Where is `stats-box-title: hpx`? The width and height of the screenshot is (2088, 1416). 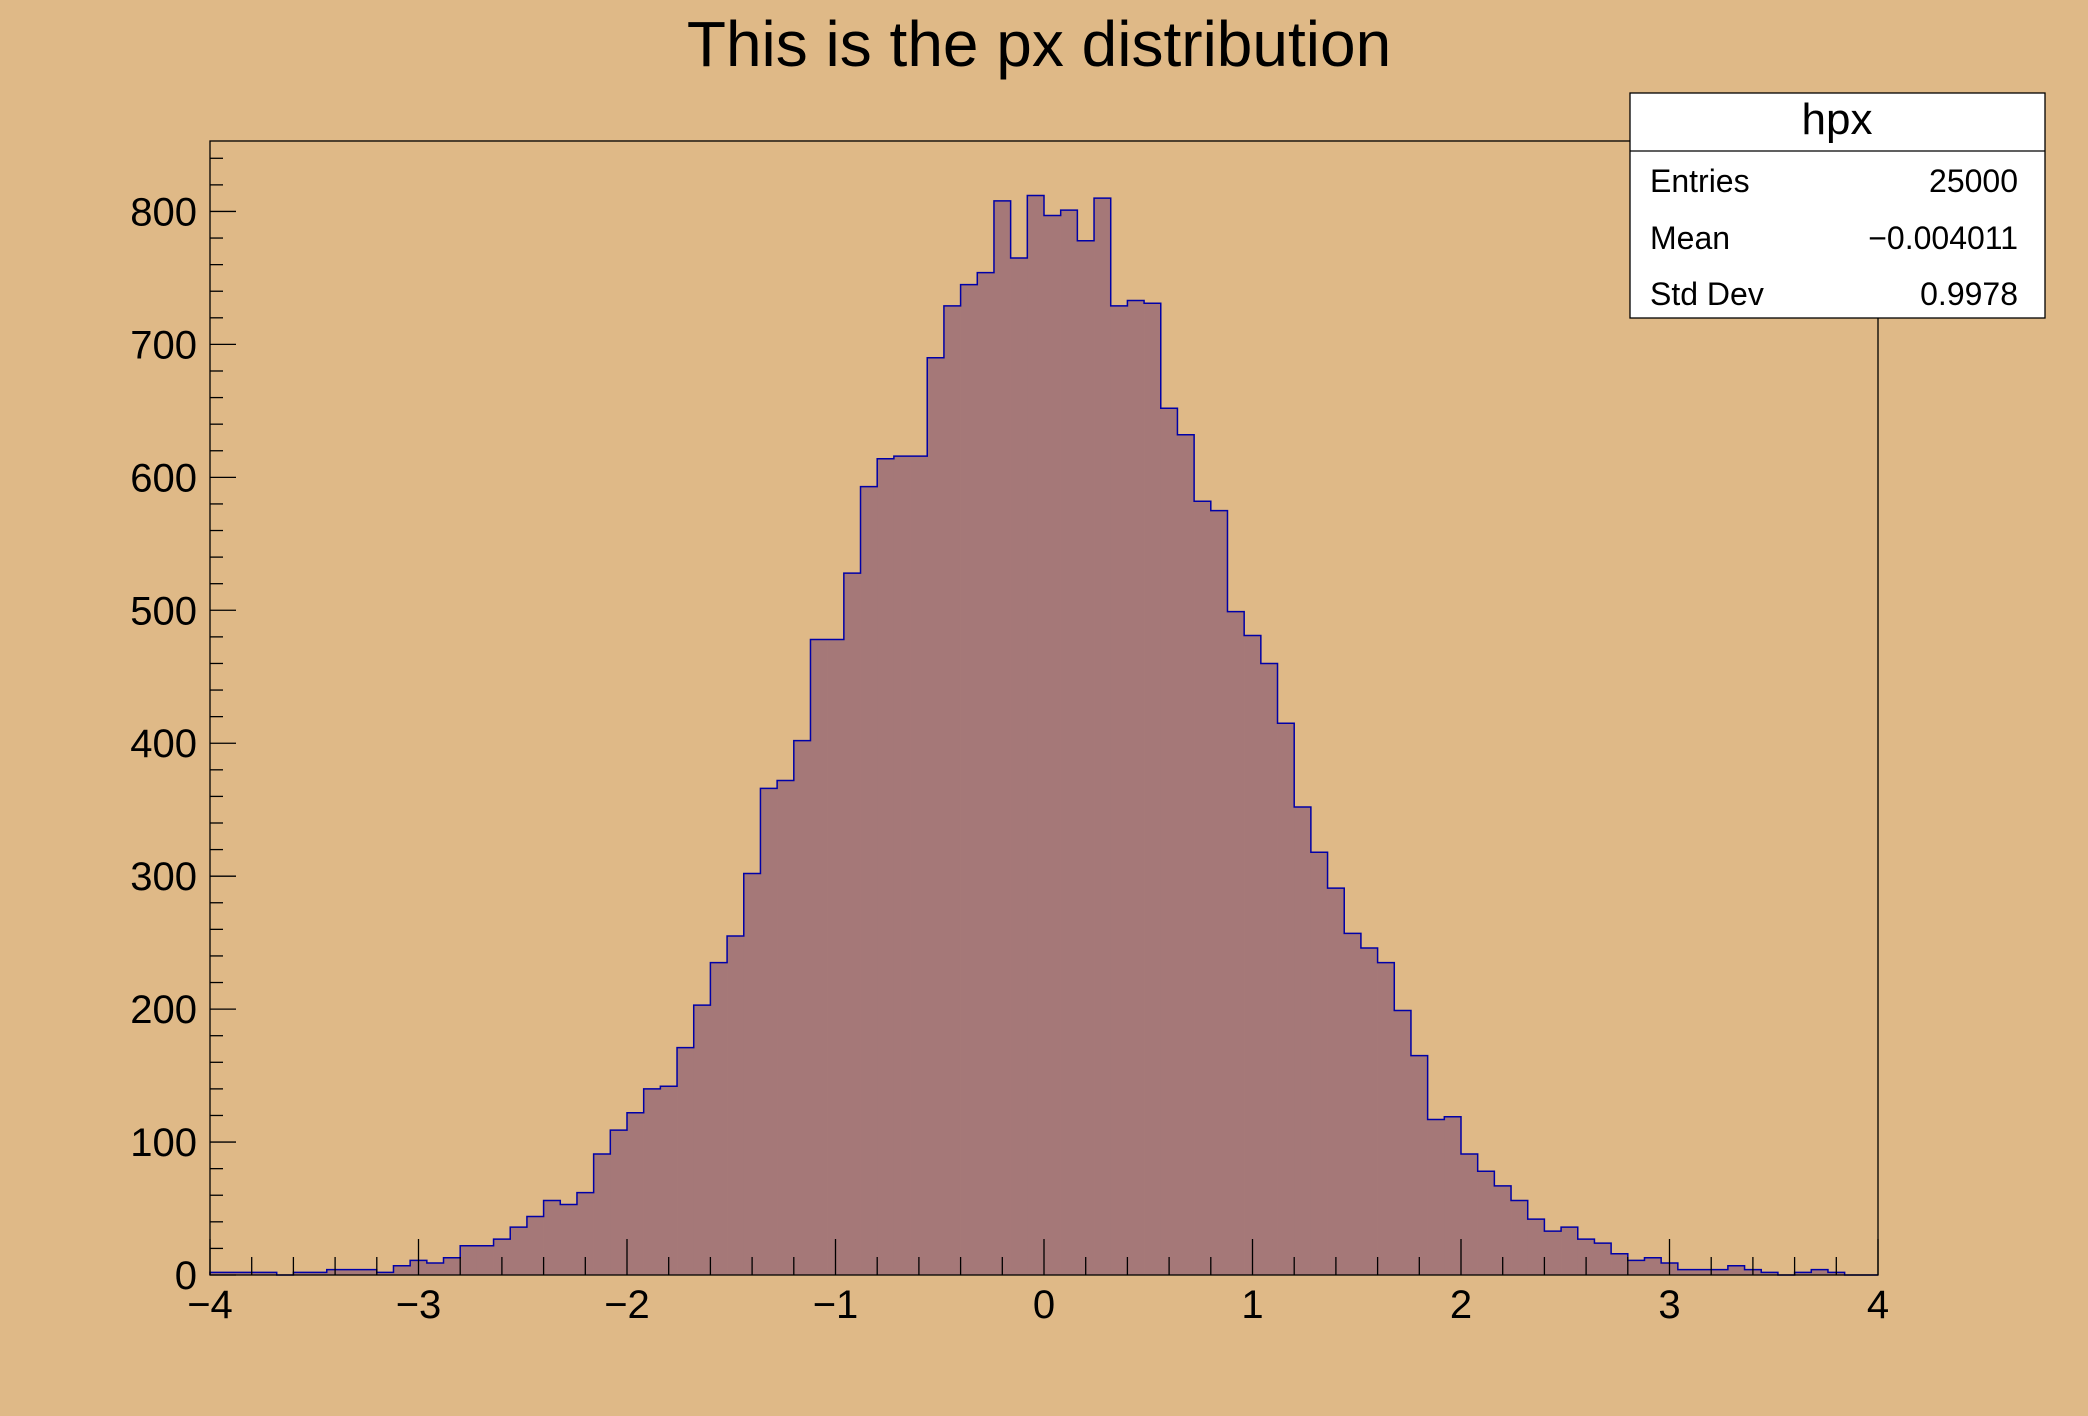
stats-box-title: hpx is located at coordinates (1837, 119).